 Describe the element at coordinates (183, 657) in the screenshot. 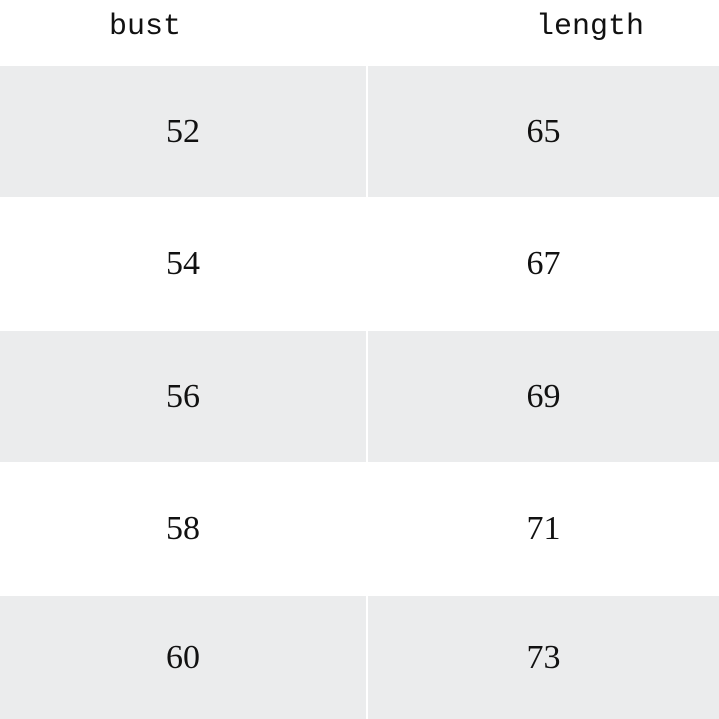

I see `bust-cell: 60` at that location.